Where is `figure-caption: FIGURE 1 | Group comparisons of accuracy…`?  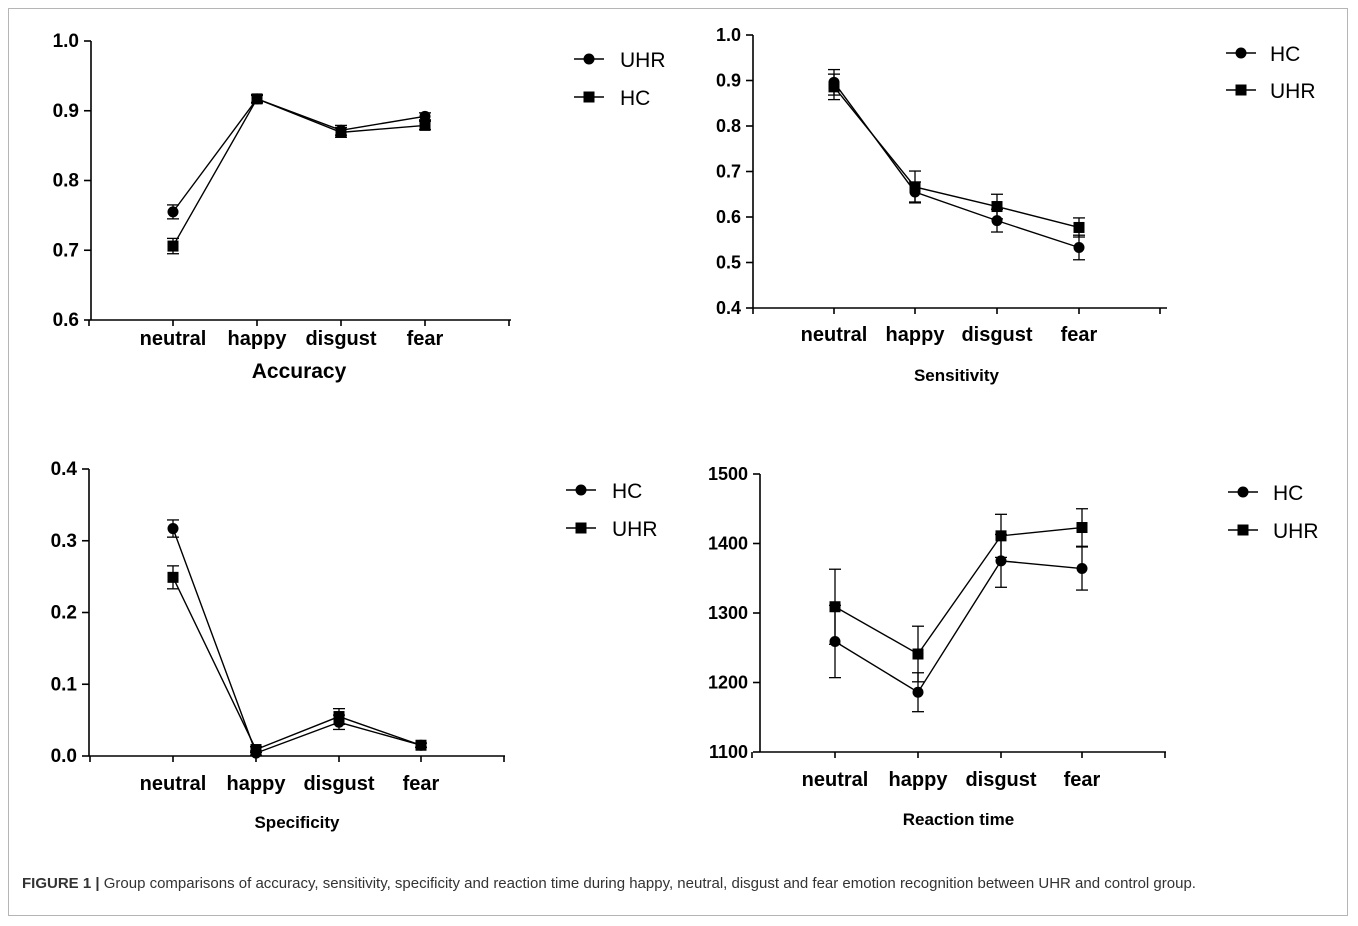
figure-caption: FIGURE 1 | Group comparisons of accuracy… is located at coordinates (680, 883).